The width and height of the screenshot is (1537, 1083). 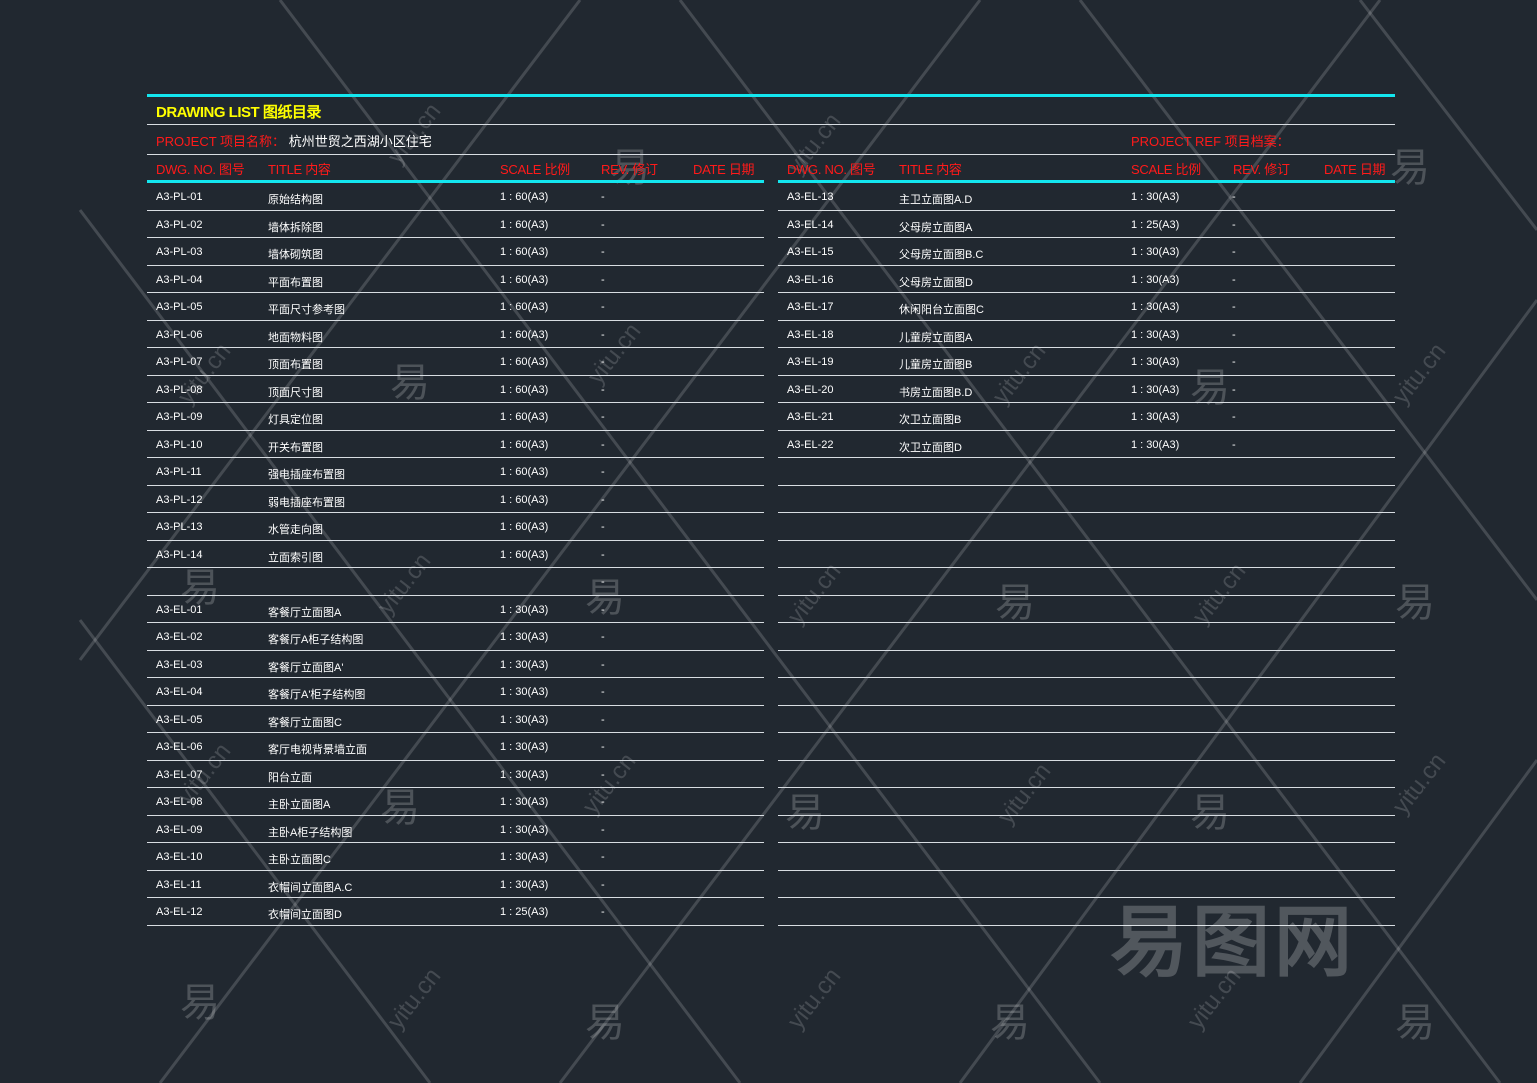 What do you see at coordinates (179, 197) in the screenshot?
I see `cell-no: A3-PL-01` at bounding box center [179, 197].